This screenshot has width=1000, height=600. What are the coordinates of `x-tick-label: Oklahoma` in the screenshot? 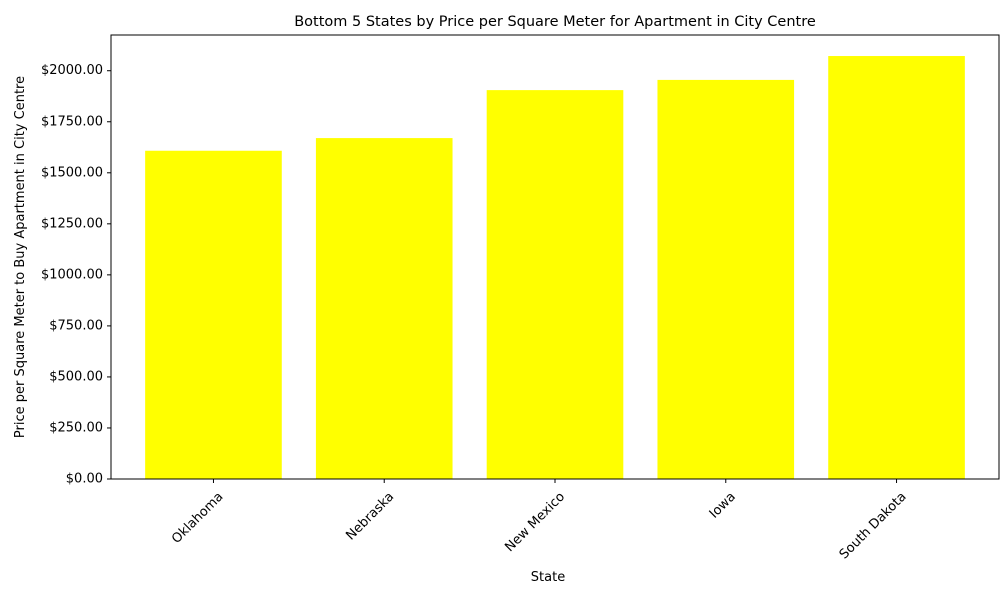 It's located at (197, 517).